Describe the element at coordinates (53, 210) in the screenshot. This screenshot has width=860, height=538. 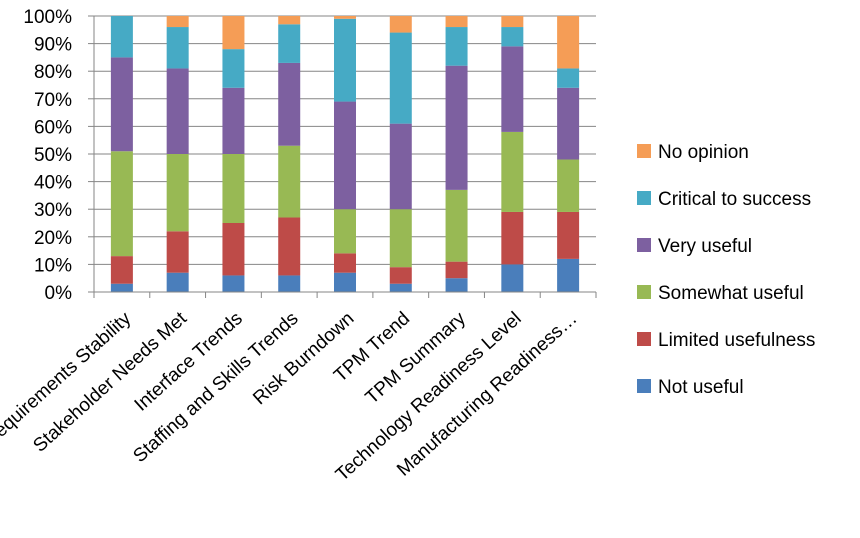
I see `y-tick-label: 30%` at that location.